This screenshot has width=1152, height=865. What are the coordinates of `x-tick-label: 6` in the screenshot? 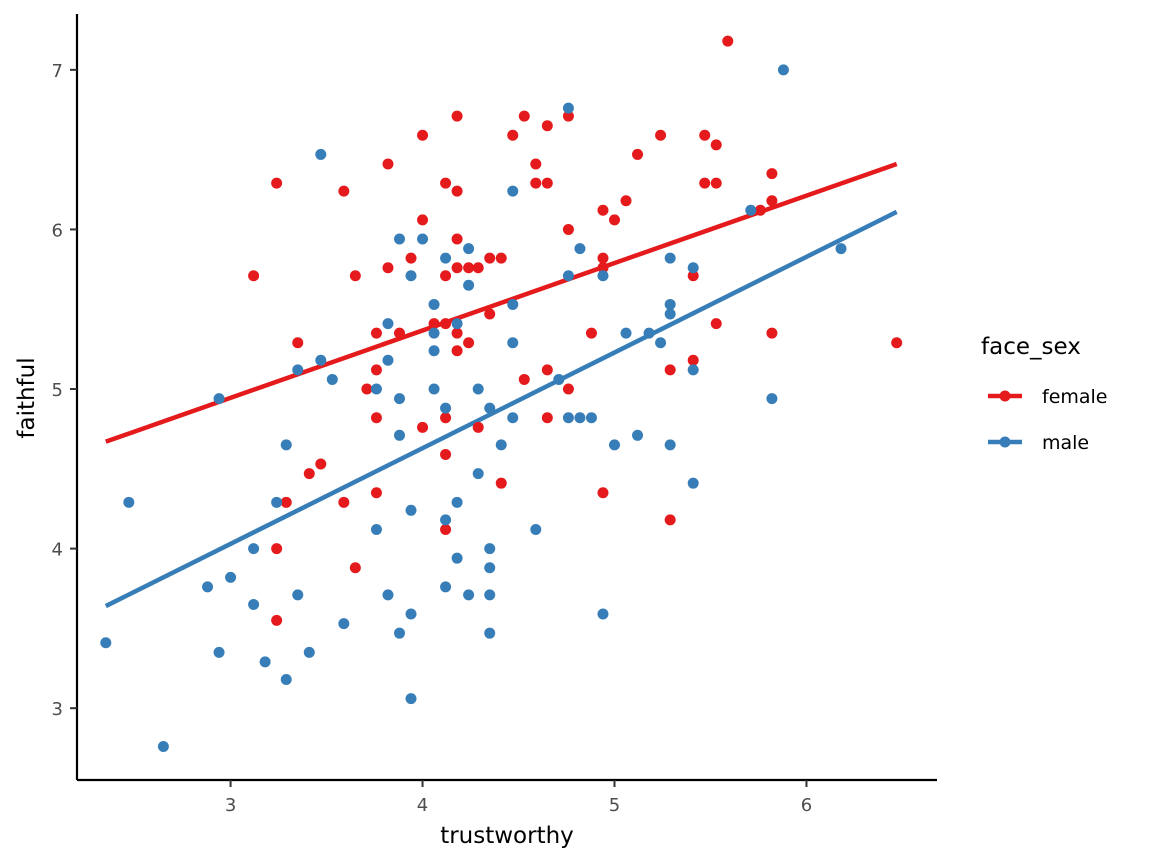 It's located at (806, 805).